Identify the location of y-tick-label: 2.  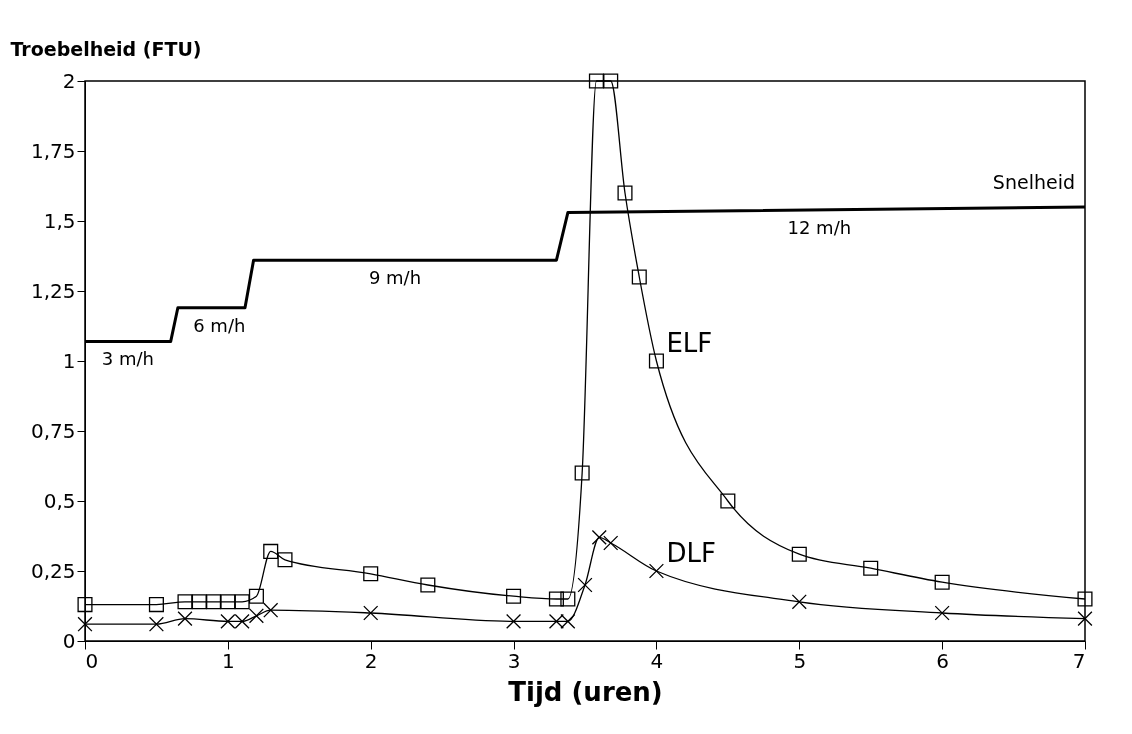
(69, 80).